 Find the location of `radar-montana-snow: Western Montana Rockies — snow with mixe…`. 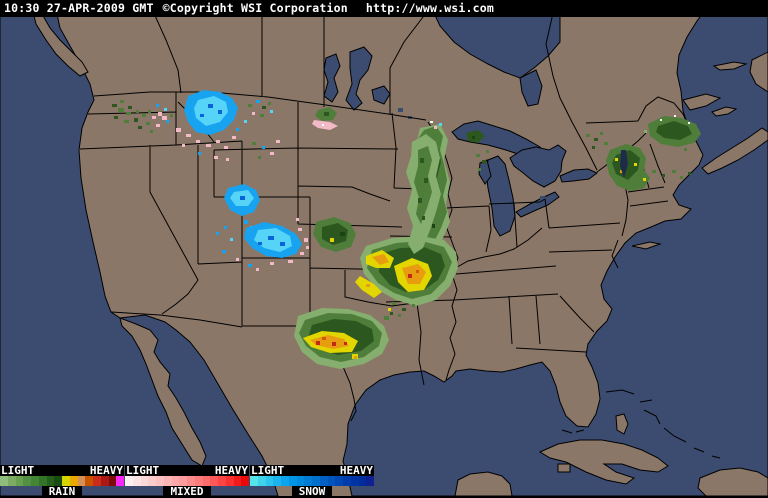

radar-montana-snow: Western Montana Rockies — snow with mixe… is located at coordinates (228, 125).